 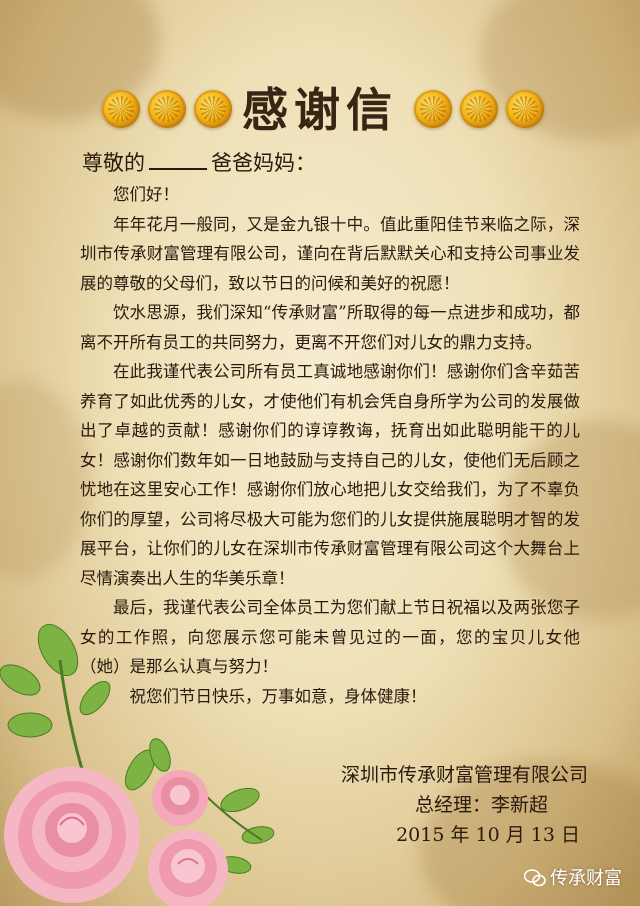 What do you see at coordinates (113, 163) in the screenshot?
I see `salutation-prefix: 尊敬的` at bounding box center [113, 163].